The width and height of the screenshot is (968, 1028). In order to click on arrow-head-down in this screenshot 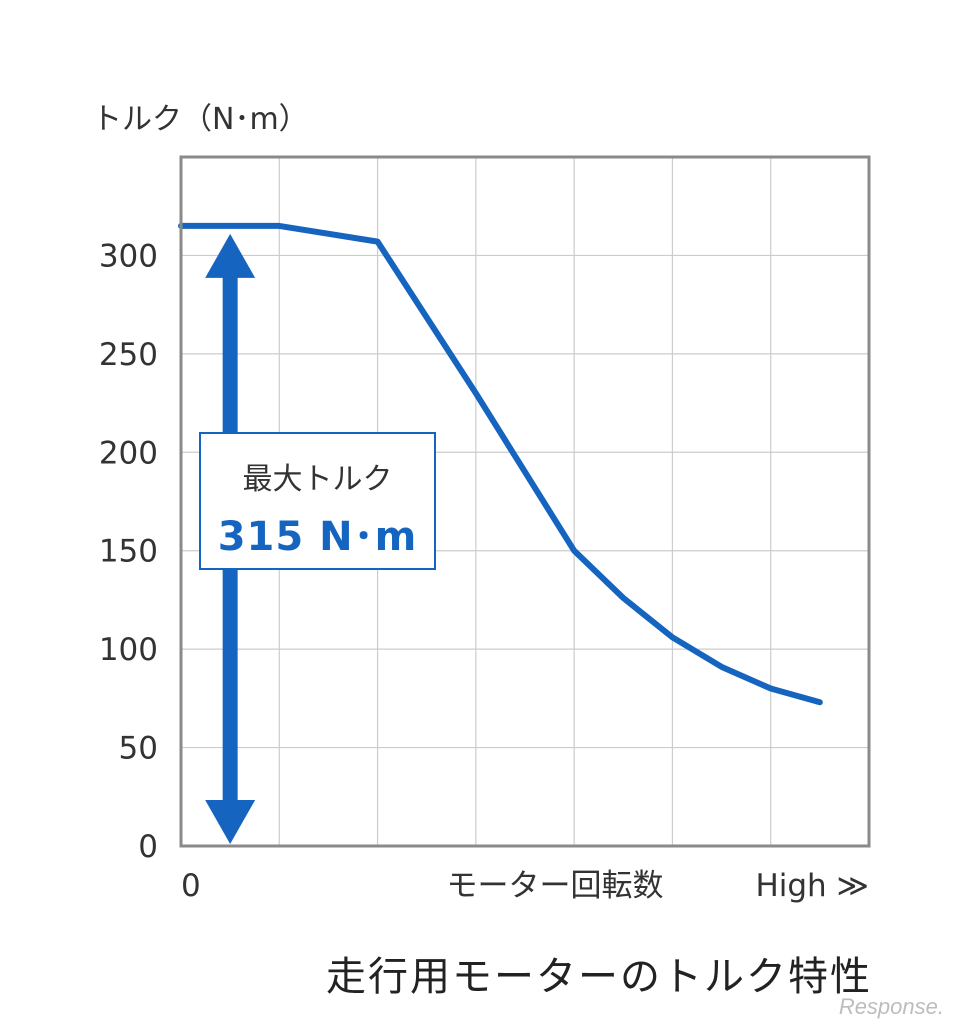, I will do `click(230, 822)`.